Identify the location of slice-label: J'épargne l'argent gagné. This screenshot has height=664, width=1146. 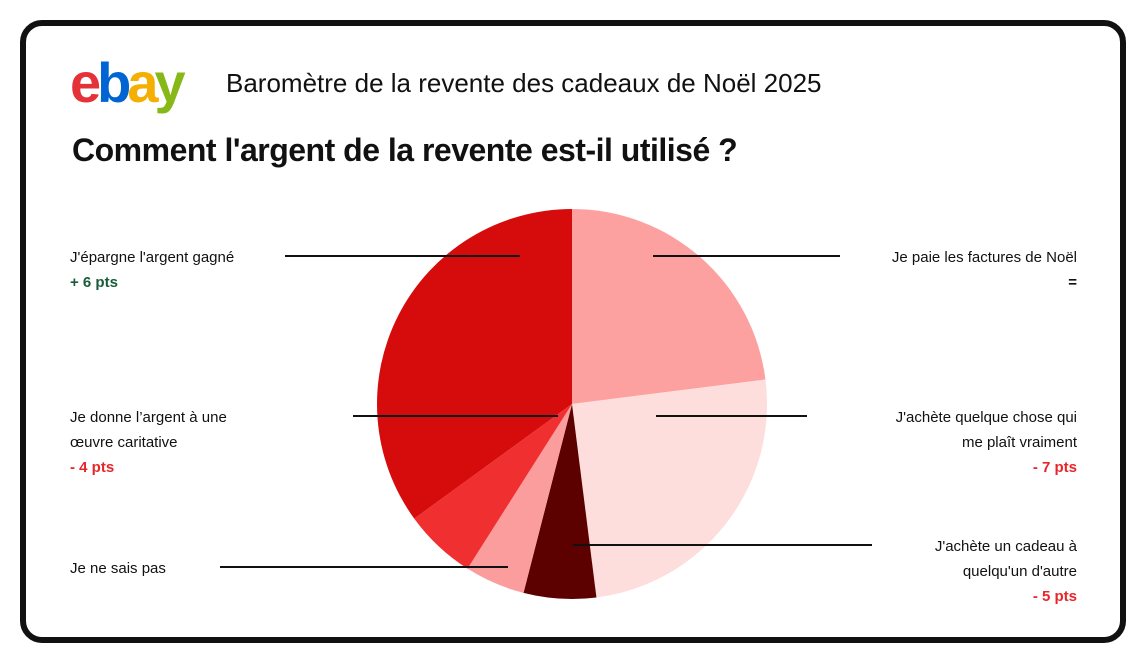
(152, 257).